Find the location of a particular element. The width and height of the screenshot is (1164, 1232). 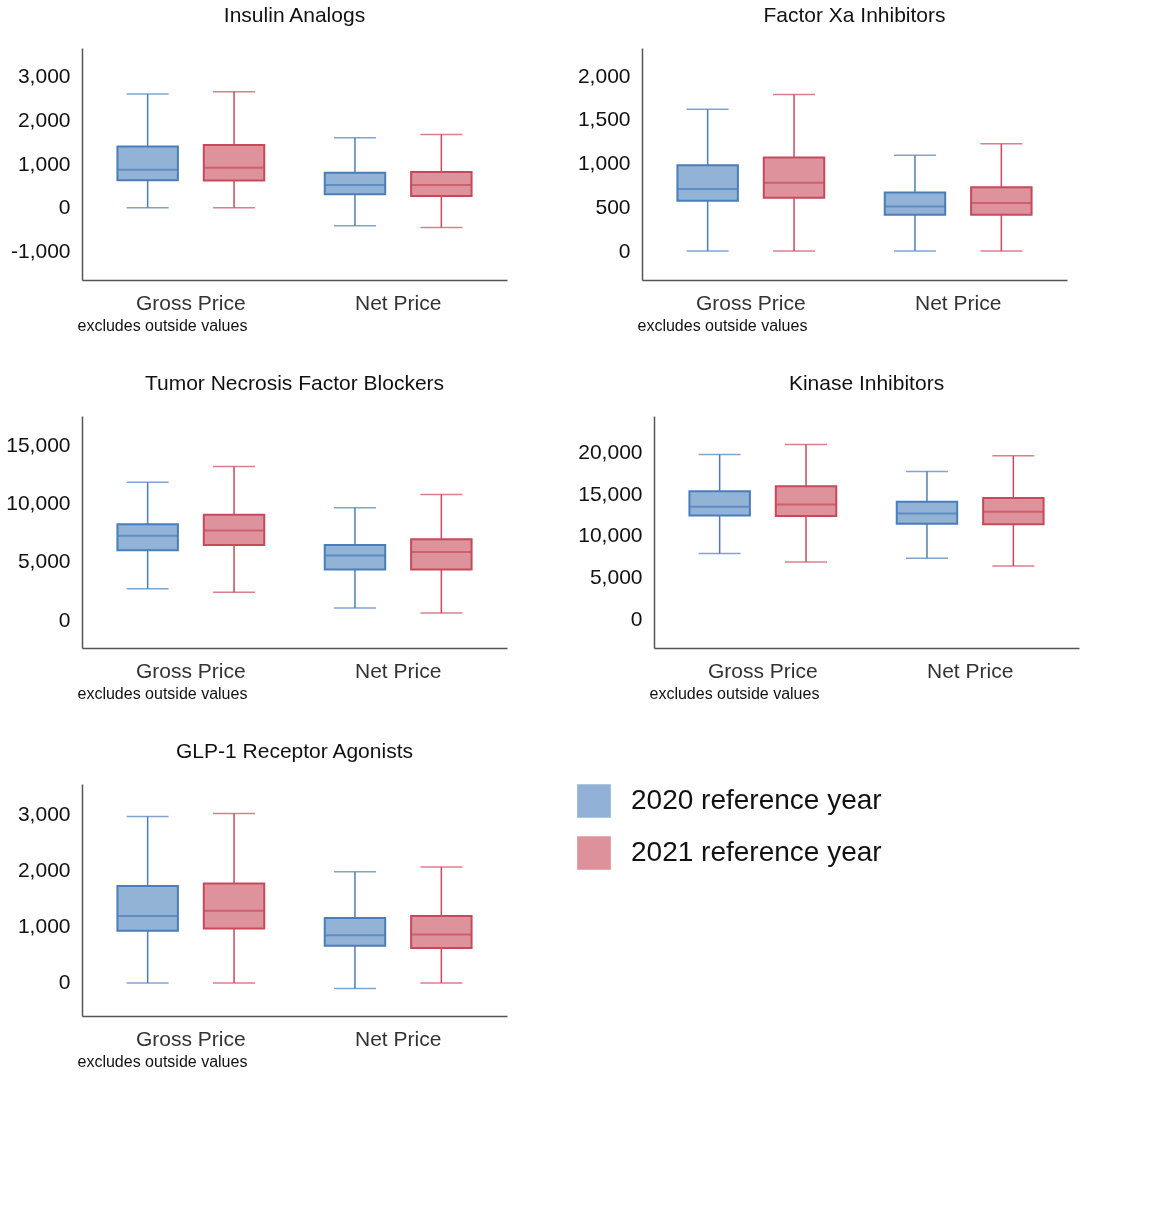

chart-title: Insulin Analogs is located at coordinates (294, 14).